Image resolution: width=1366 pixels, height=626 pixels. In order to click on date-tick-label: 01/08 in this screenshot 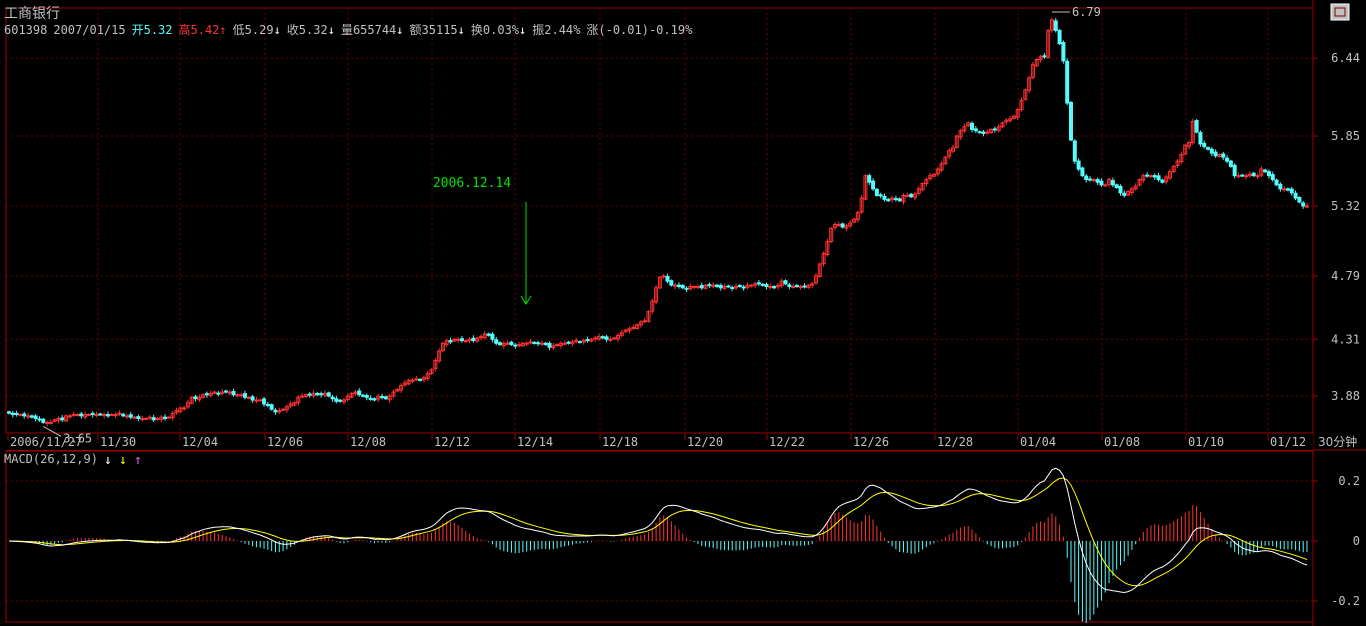, I will do `click(1122, 442)`.